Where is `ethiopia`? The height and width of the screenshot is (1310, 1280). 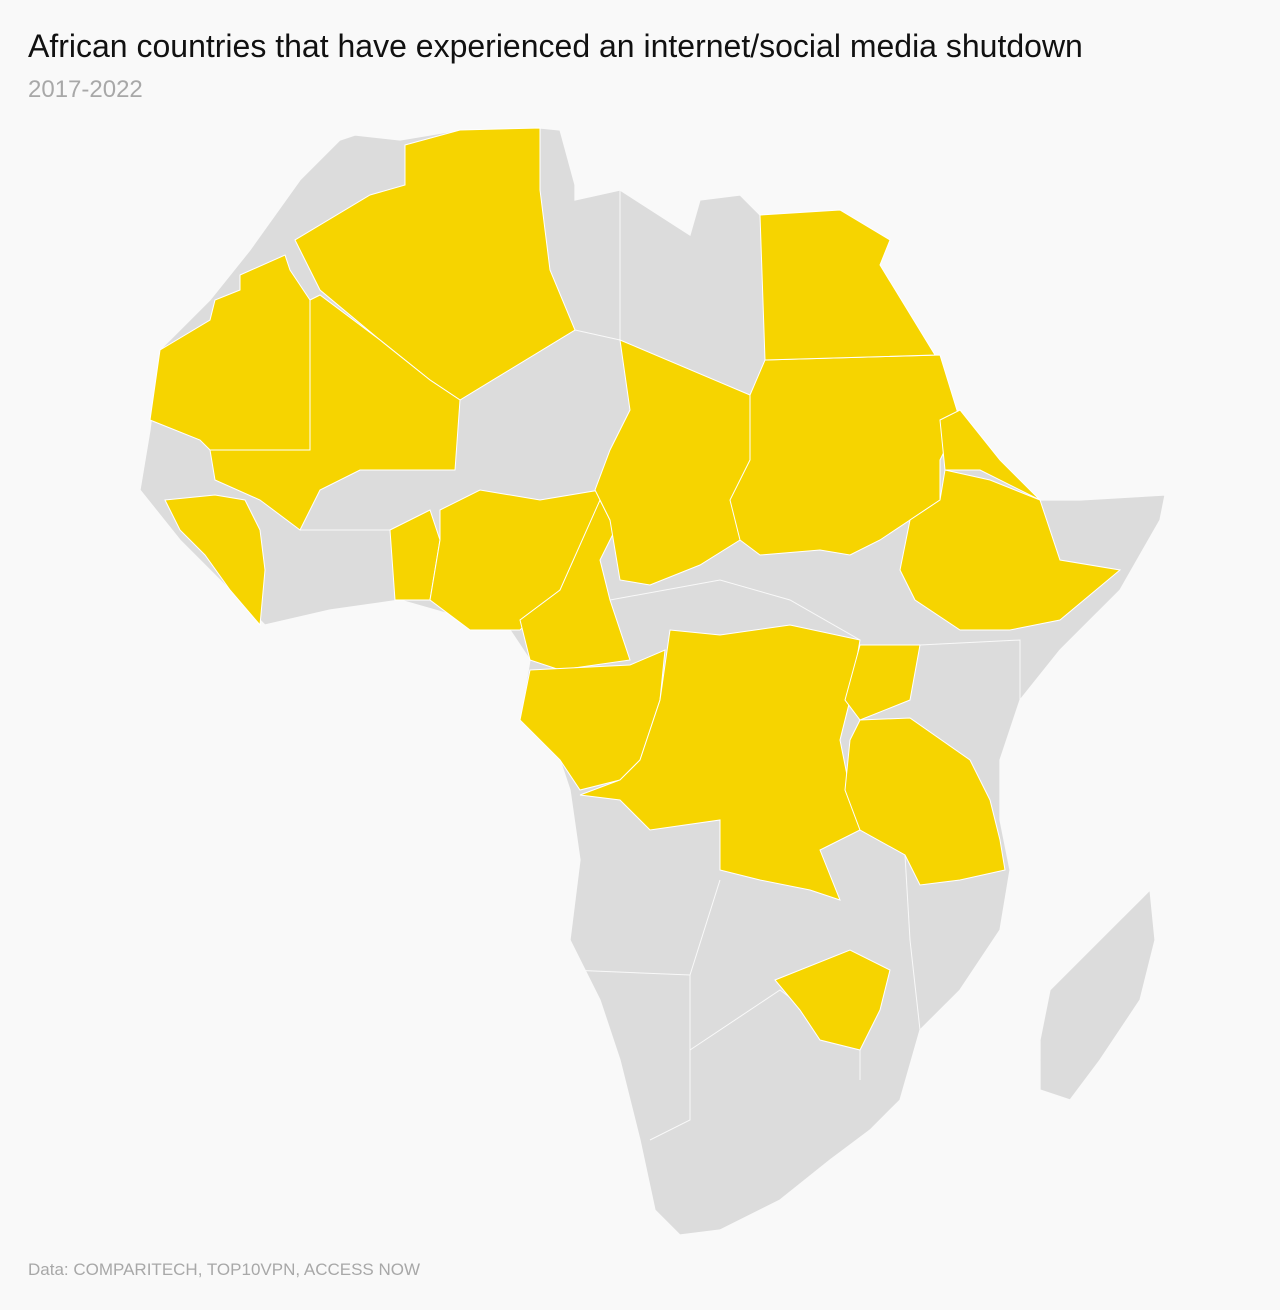
ethiopia is located at coordinates (1010, 550).